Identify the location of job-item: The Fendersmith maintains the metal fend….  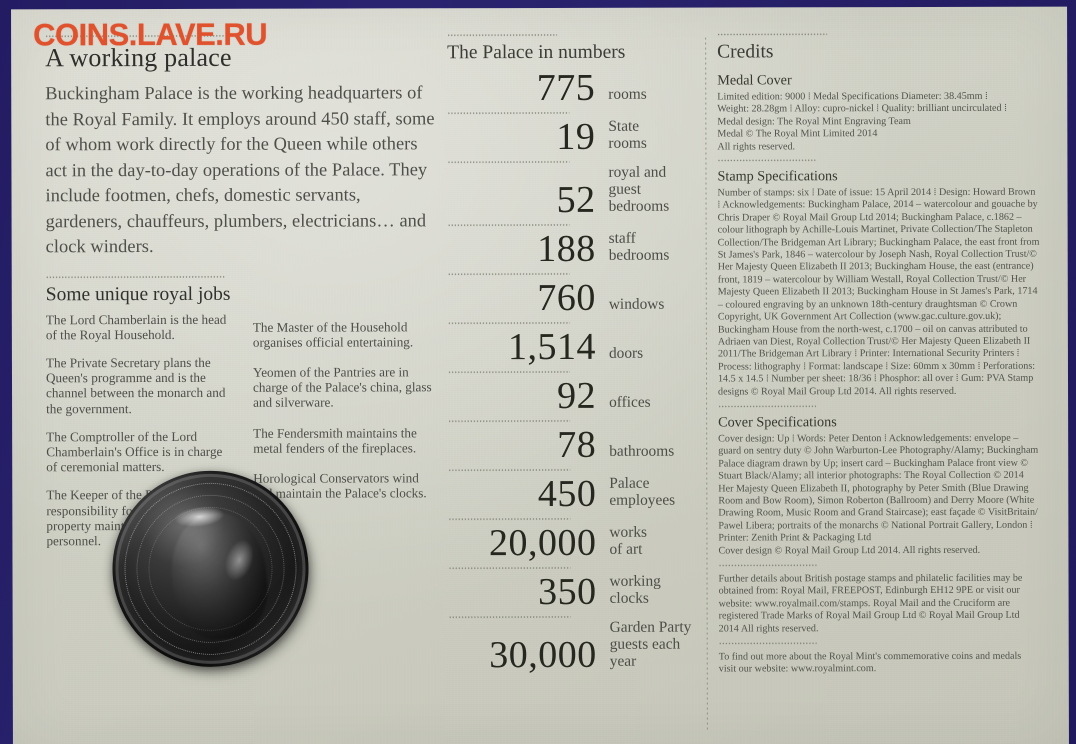
(335, 440).